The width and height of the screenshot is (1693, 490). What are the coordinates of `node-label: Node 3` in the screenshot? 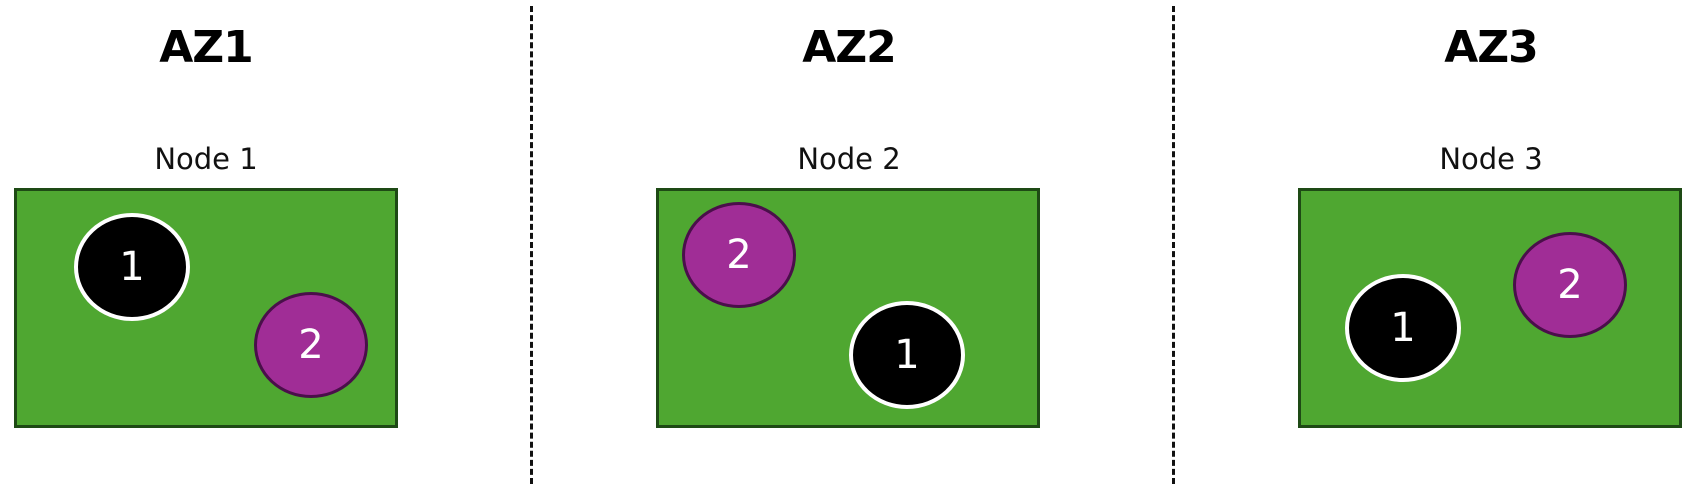 It's located at (1491, 159).